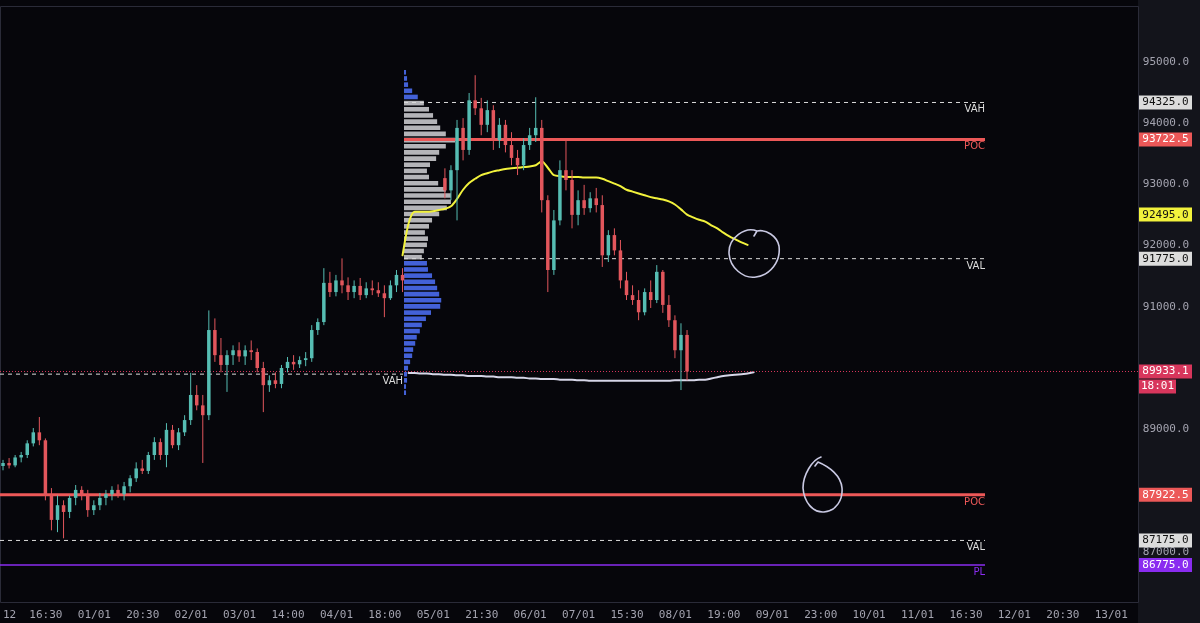  What do you see at coordinates (1166, 306) in the screenshot?
I see `y-tick-label: 91000.0` at bounding box center [1166, 306].